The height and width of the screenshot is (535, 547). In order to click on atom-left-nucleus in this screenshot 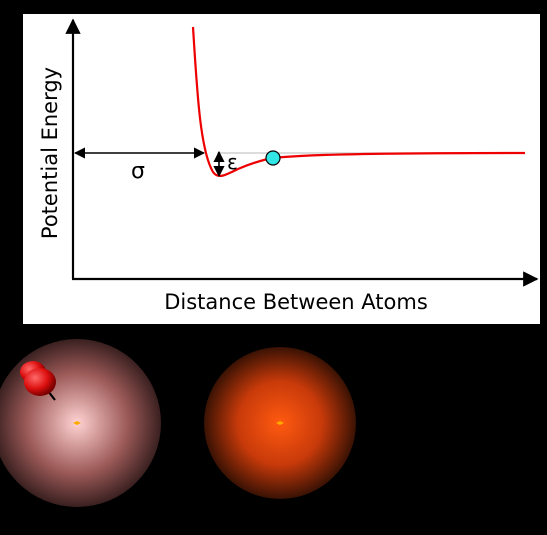, I will do `click(77, 423)`.